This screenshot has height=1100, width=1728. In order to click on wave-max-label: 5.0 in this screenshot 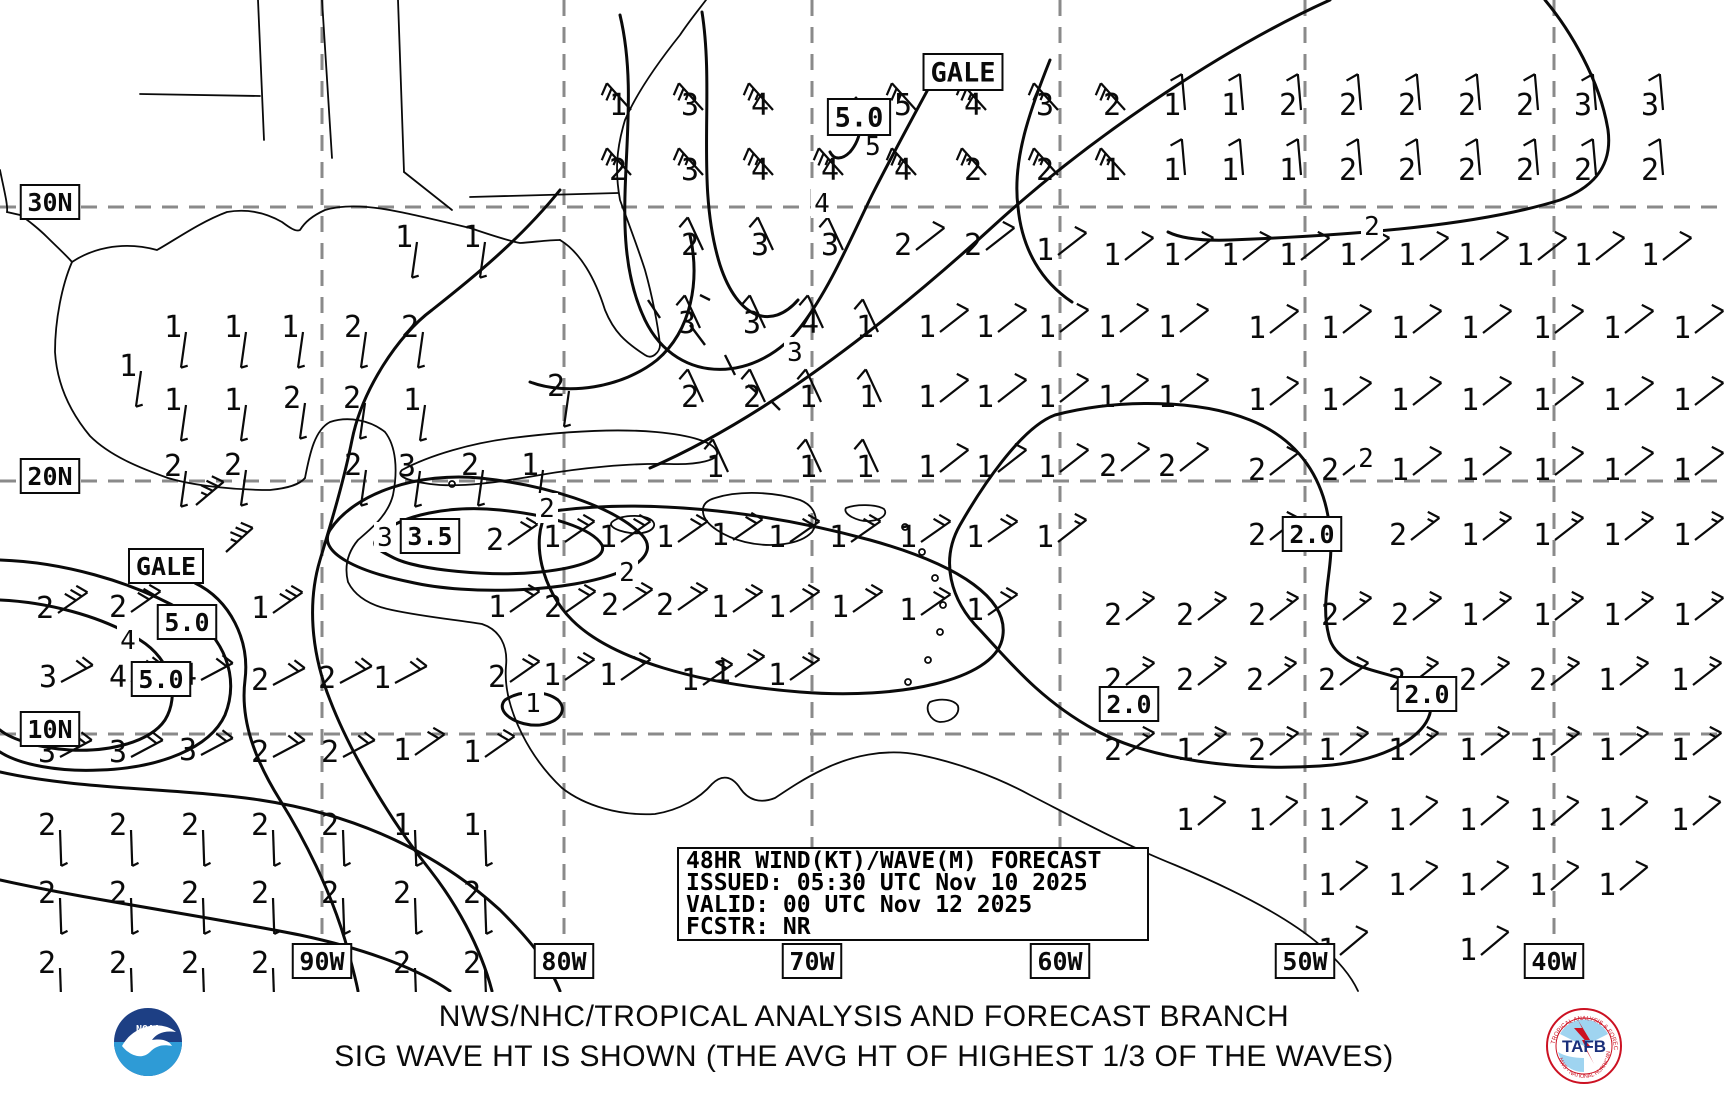, I will do `click(186, 622)`.